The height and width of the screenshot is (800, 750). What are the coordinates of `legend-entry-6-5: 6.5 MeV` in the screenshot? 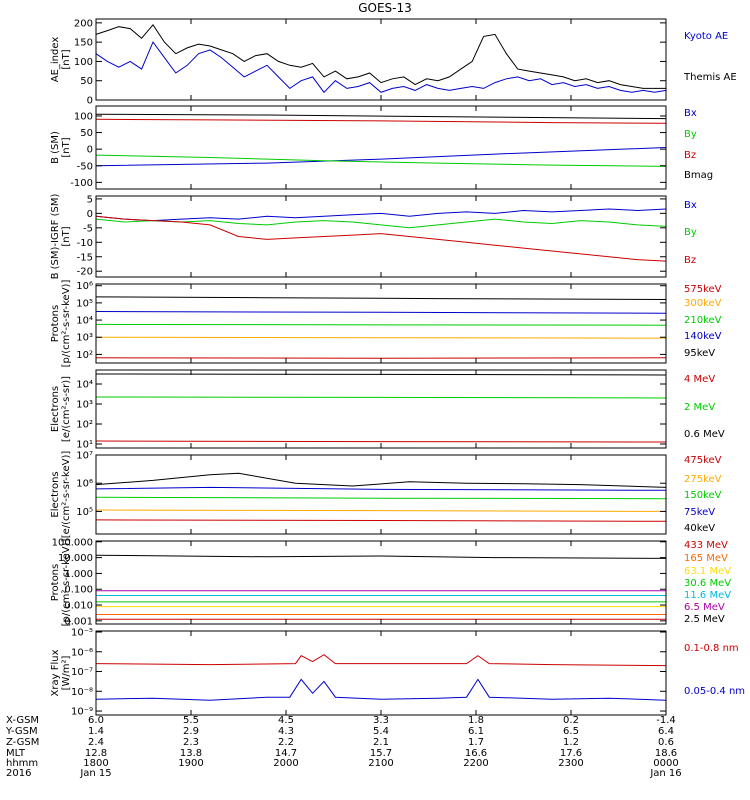 It's located at (704, 607).